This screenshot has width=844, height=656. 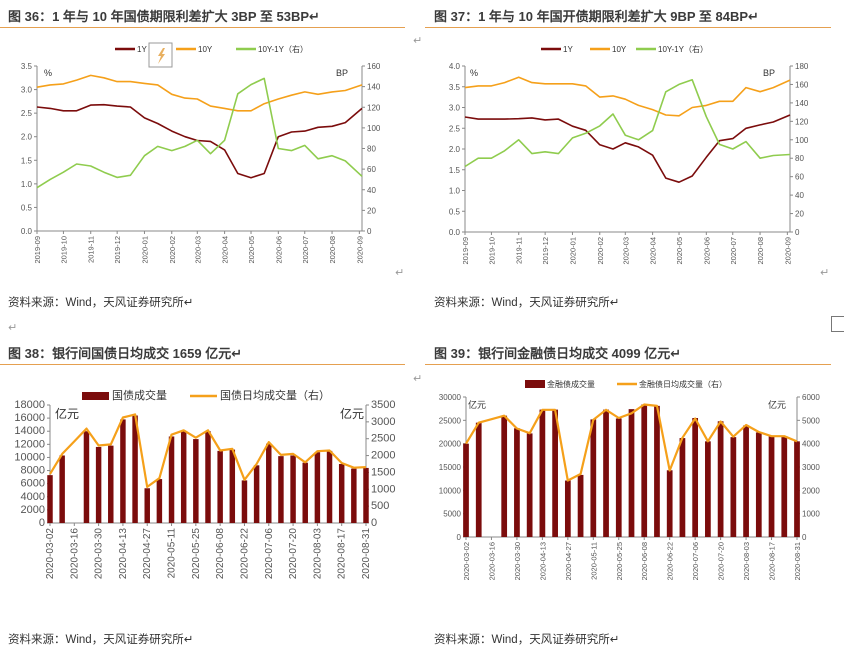 What do you see at coordinates (29, 444) in the screenshot?
I see `y-tick-label: 12000` at bounding box center [29, 444].